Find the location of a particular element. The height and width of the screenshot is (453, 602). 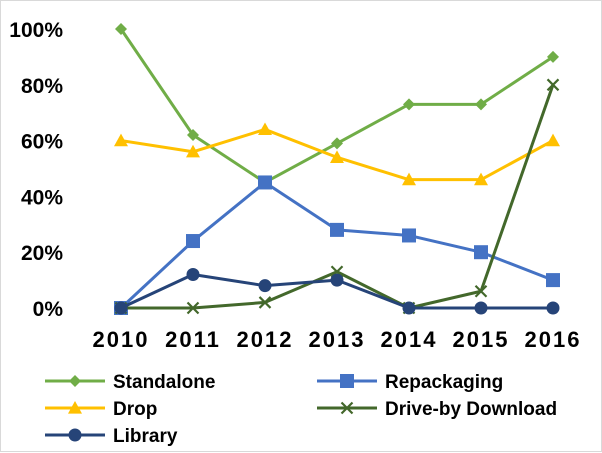

legend-entry-standalone: Standalone is located at coordinates (130, 382).